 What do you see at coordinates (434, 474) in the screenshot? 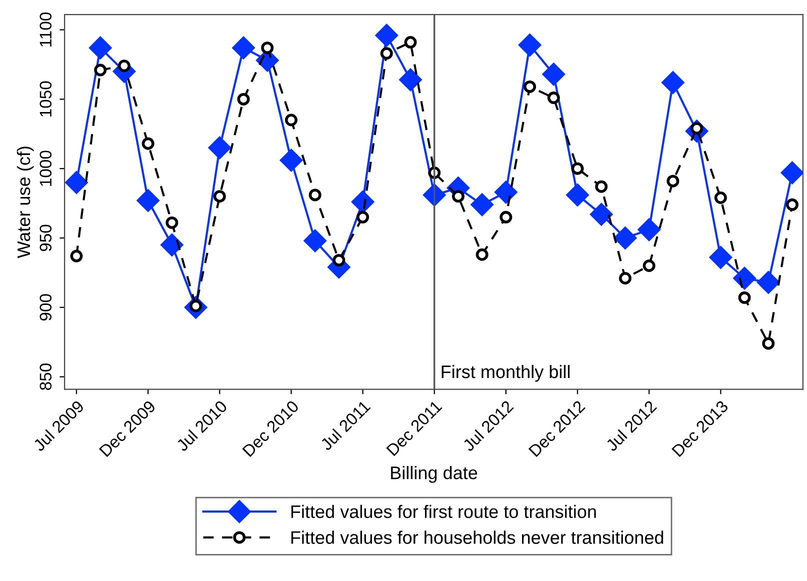
I see `x-axis-title: Billing date` at bounding box center [434, 474].